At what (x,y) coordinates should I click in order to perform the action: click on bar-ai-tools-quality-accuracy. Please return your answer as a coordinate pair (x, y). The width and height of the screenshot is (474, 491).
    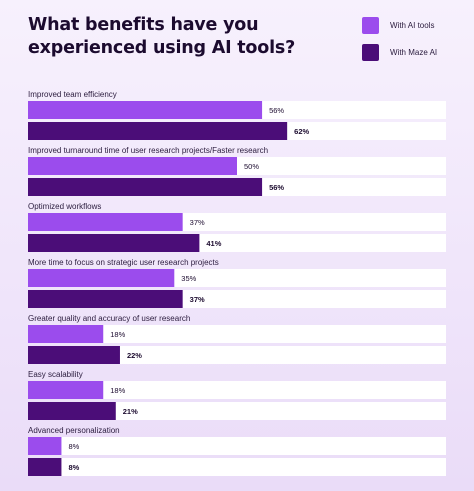
    Looking at the image, I should click on (66, 334).